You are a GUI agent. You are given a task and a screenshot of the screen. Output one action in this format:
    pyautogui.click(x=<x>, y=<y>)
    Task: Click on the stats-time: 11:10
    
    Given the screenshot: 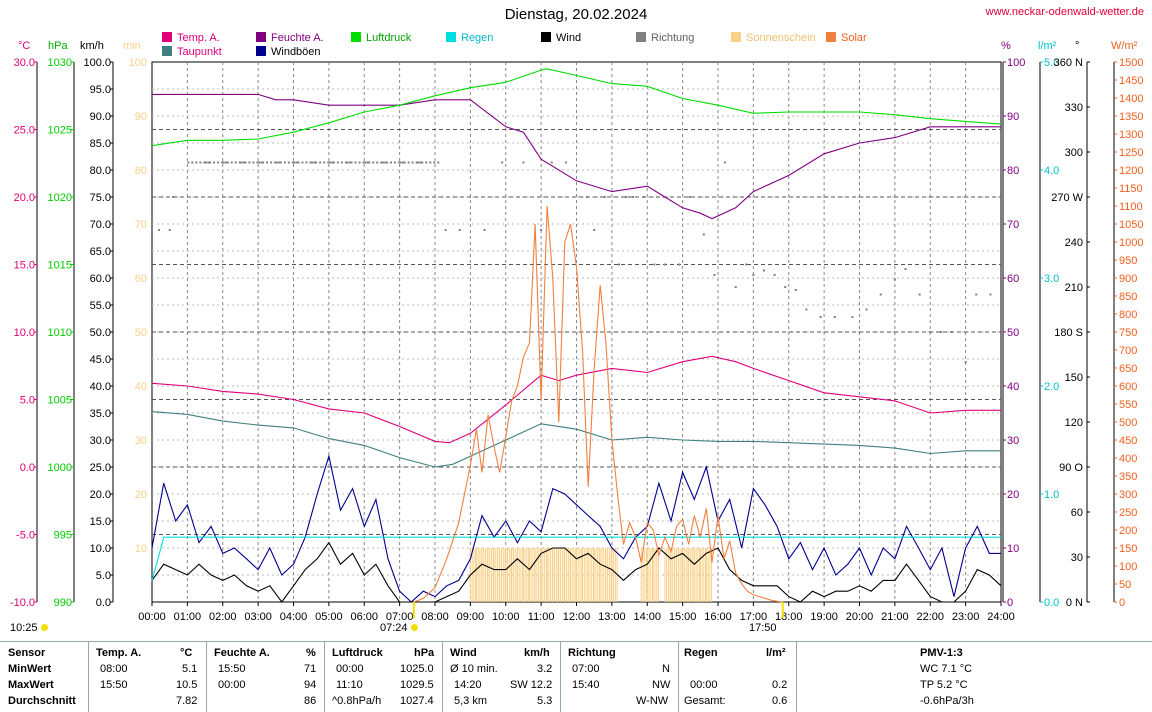 What is the action you would take?
    pyautogui.click(x=349, y=685)
    